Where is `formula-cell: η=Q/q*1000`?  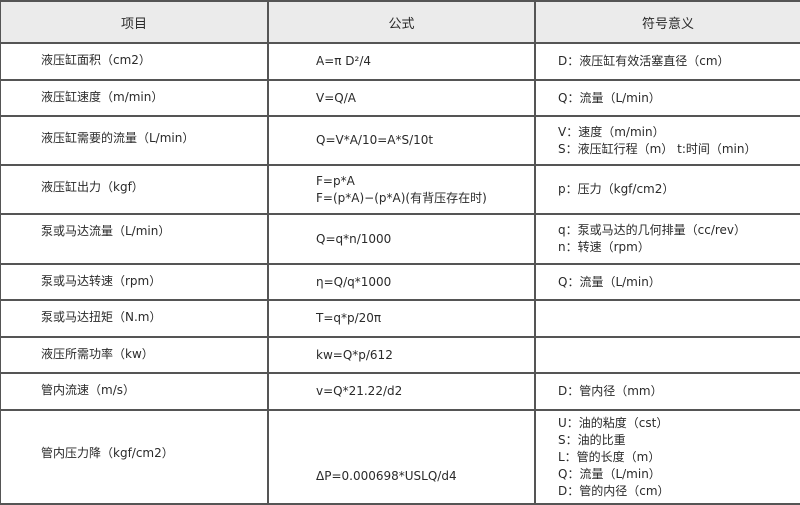 formula-cell: η=Q/q*1000 is located at coordinates (401, 282).